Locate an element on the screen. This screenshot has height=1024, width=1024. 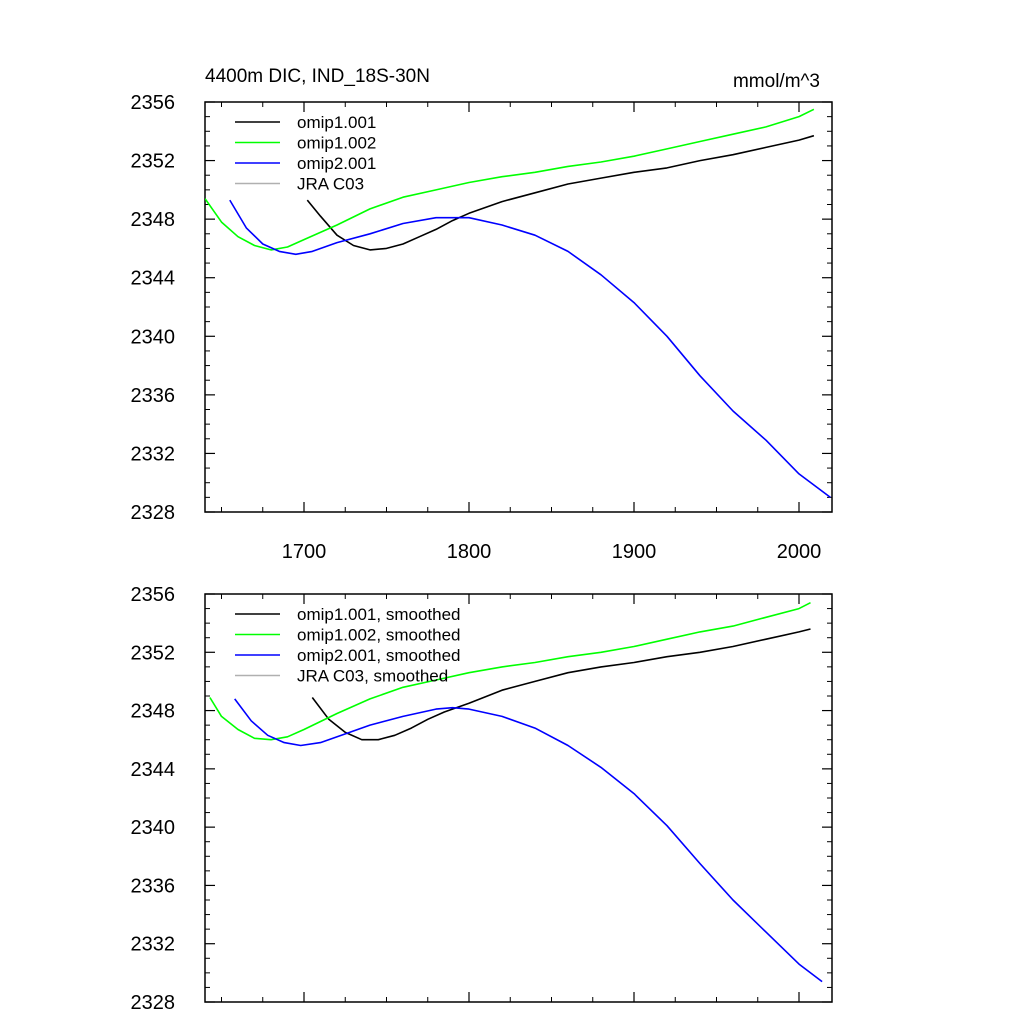
units-label: mmol/m^3 is located at coordinates (776, 81).